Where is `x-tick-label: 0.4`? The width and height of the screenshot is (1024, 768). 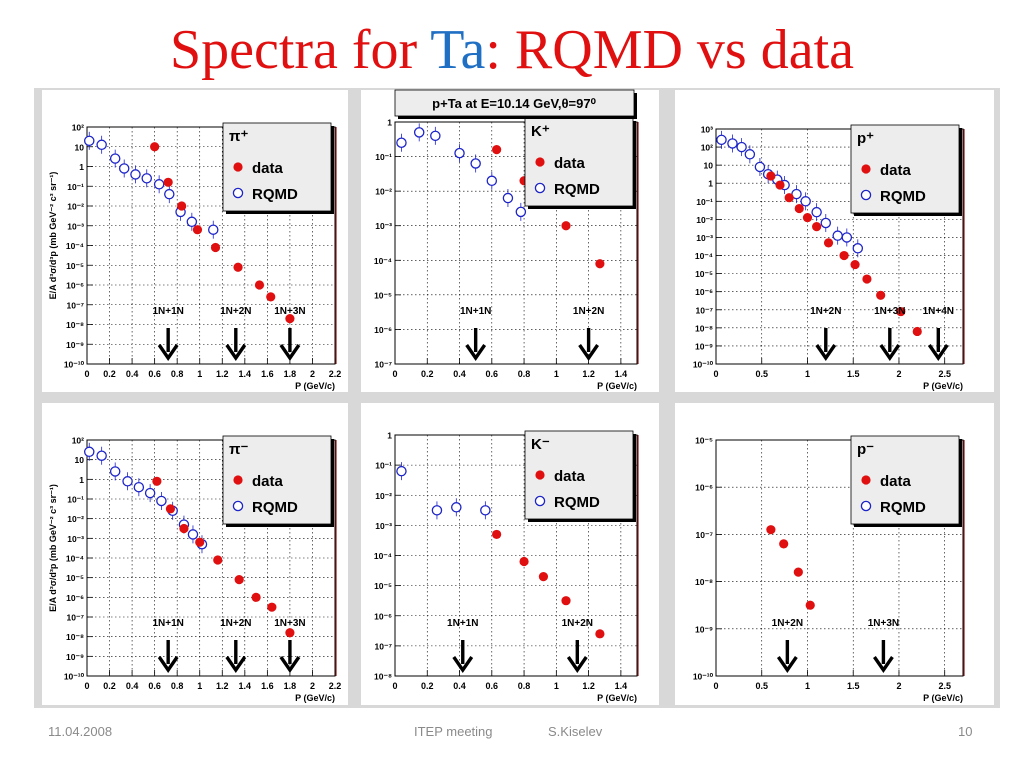 x-tick-label: 0.4 is located at coordinates (459, 374).